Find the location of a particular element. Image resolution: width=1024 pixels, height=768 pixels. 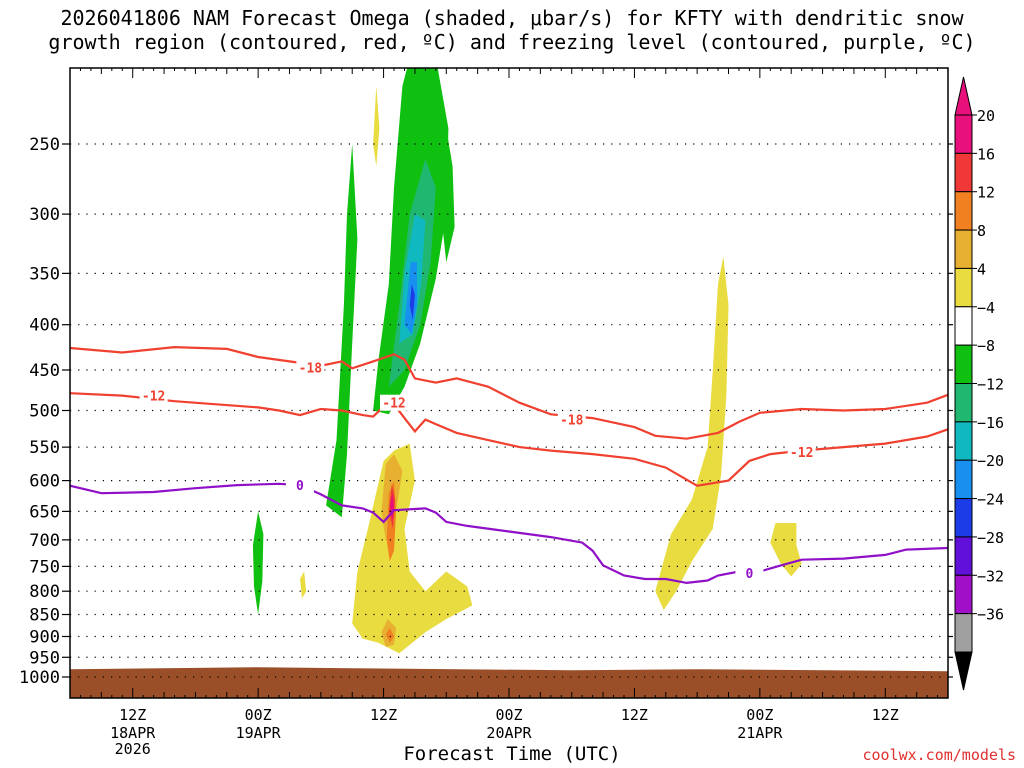

surface-ground is located at coordinates (509, 682).